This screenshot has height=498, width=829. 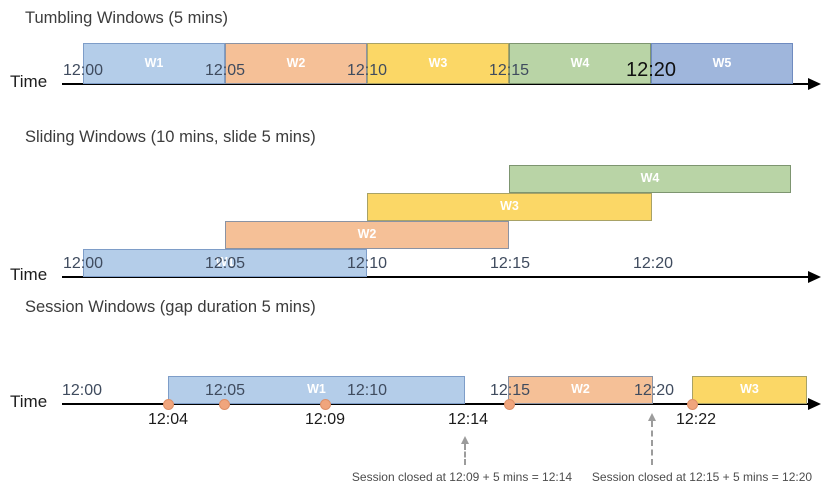 What do you see at coordinates (225, 390) in the screenshot?
I see `session-tick-12-05: 12:05` at bounding box center [225, 390].